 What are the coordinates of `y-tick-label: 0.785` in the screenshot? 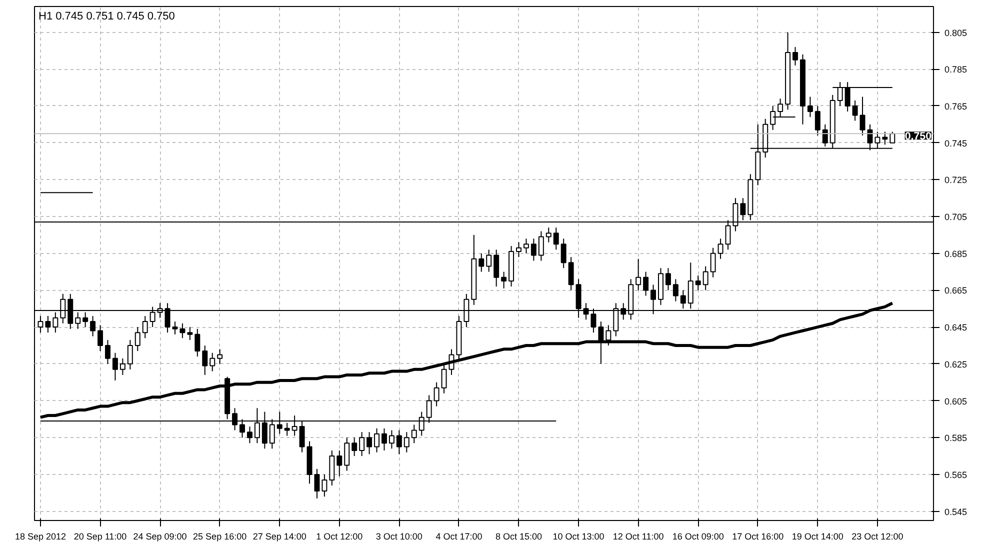 It's located at (956, 69).